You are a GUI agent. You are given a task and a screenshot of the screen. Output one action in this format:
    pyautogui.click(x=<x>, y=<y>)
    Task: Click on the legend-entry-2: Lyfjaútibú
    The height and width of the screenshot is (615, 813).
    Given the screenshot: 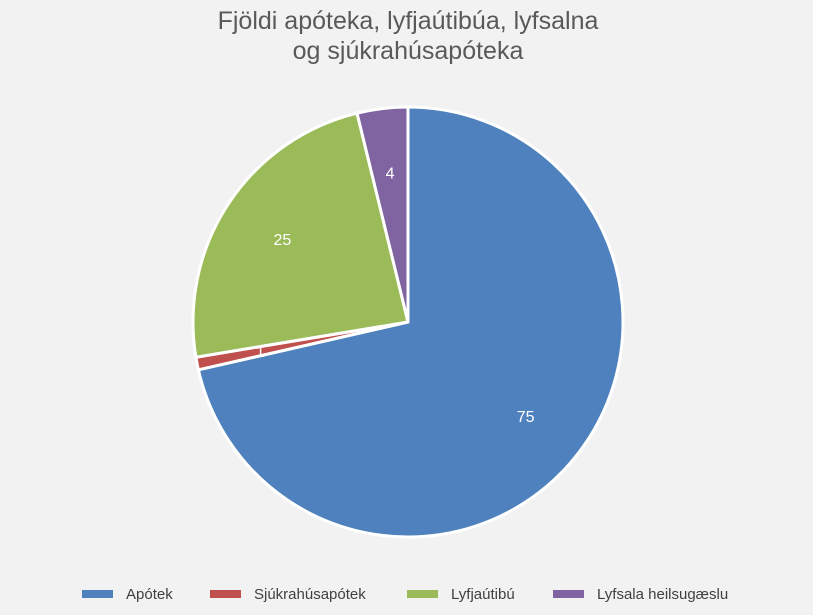 What is the action you would take?
    pyautogui.click(x=461, y=594)
    